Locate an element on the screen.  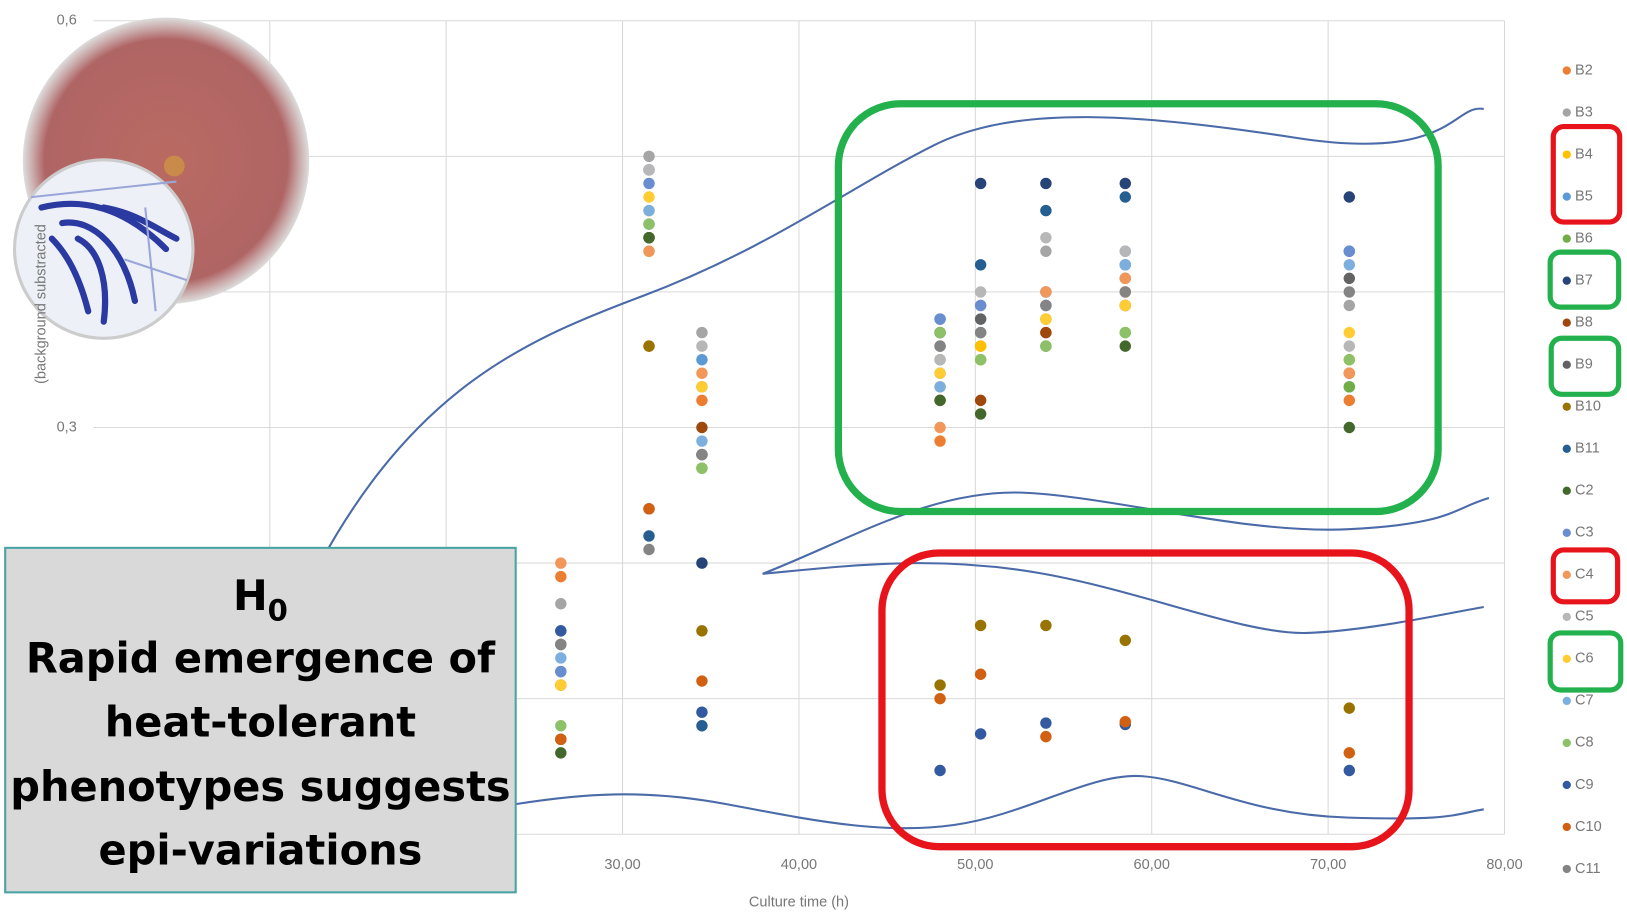
spore is located at coordinates (140, 223).